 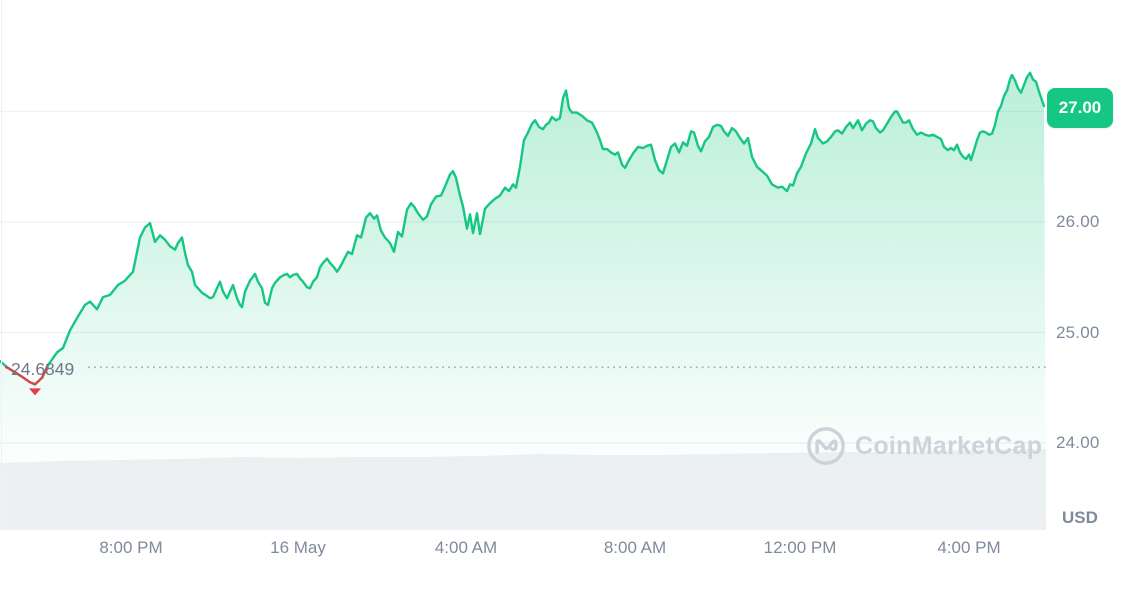 What do you see at coordinates (800, 547) in the screenshot?
I see `x-tick-label: 12:00 PM` at bounding box center [800, 547].